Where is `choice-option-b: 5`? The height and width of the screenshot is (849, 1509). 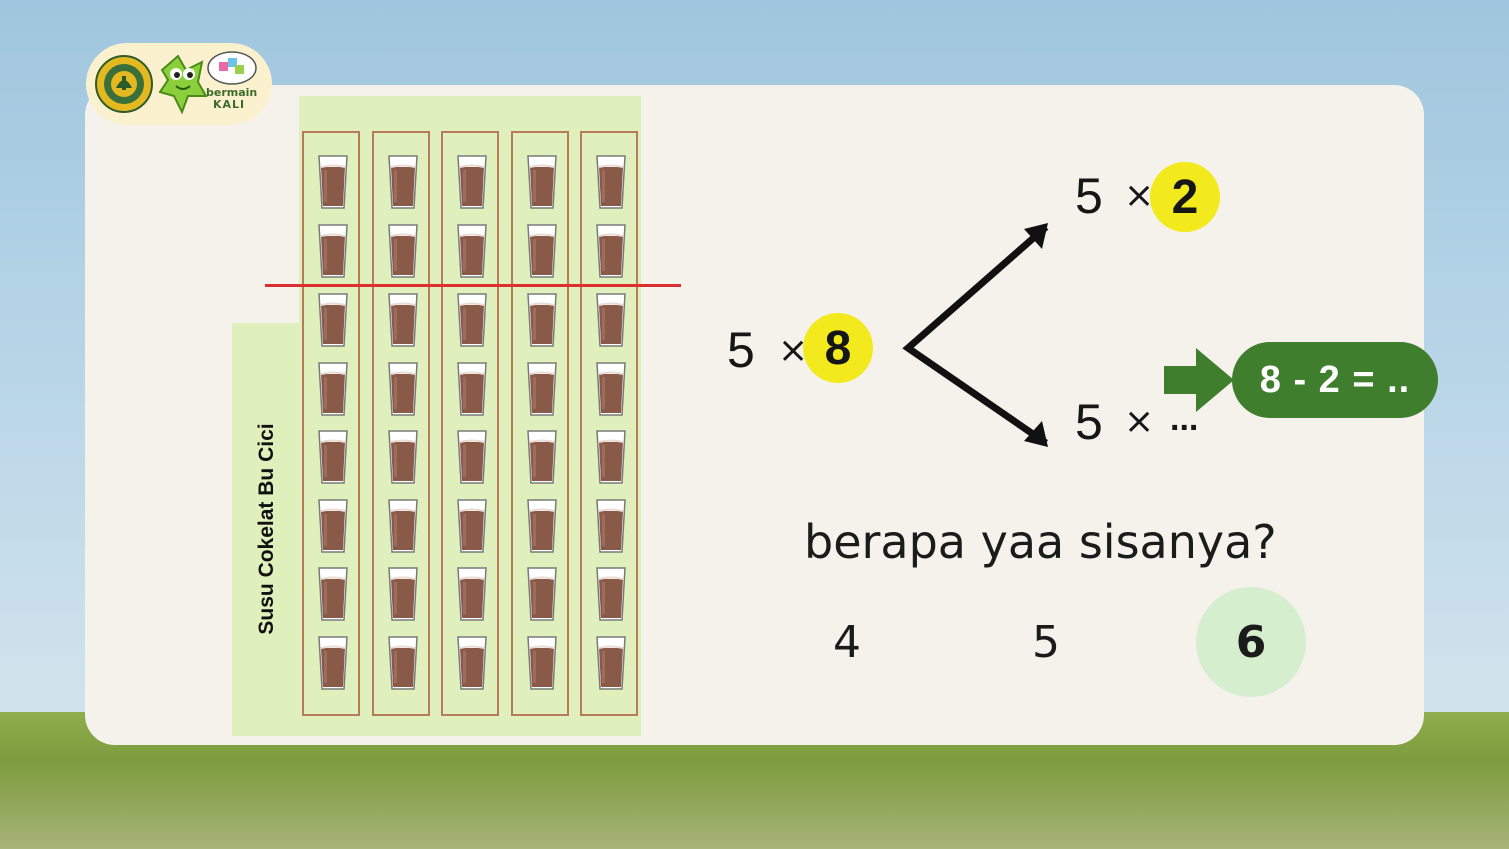
choice-option-b: 5 is located at coordinates (1046, 642).